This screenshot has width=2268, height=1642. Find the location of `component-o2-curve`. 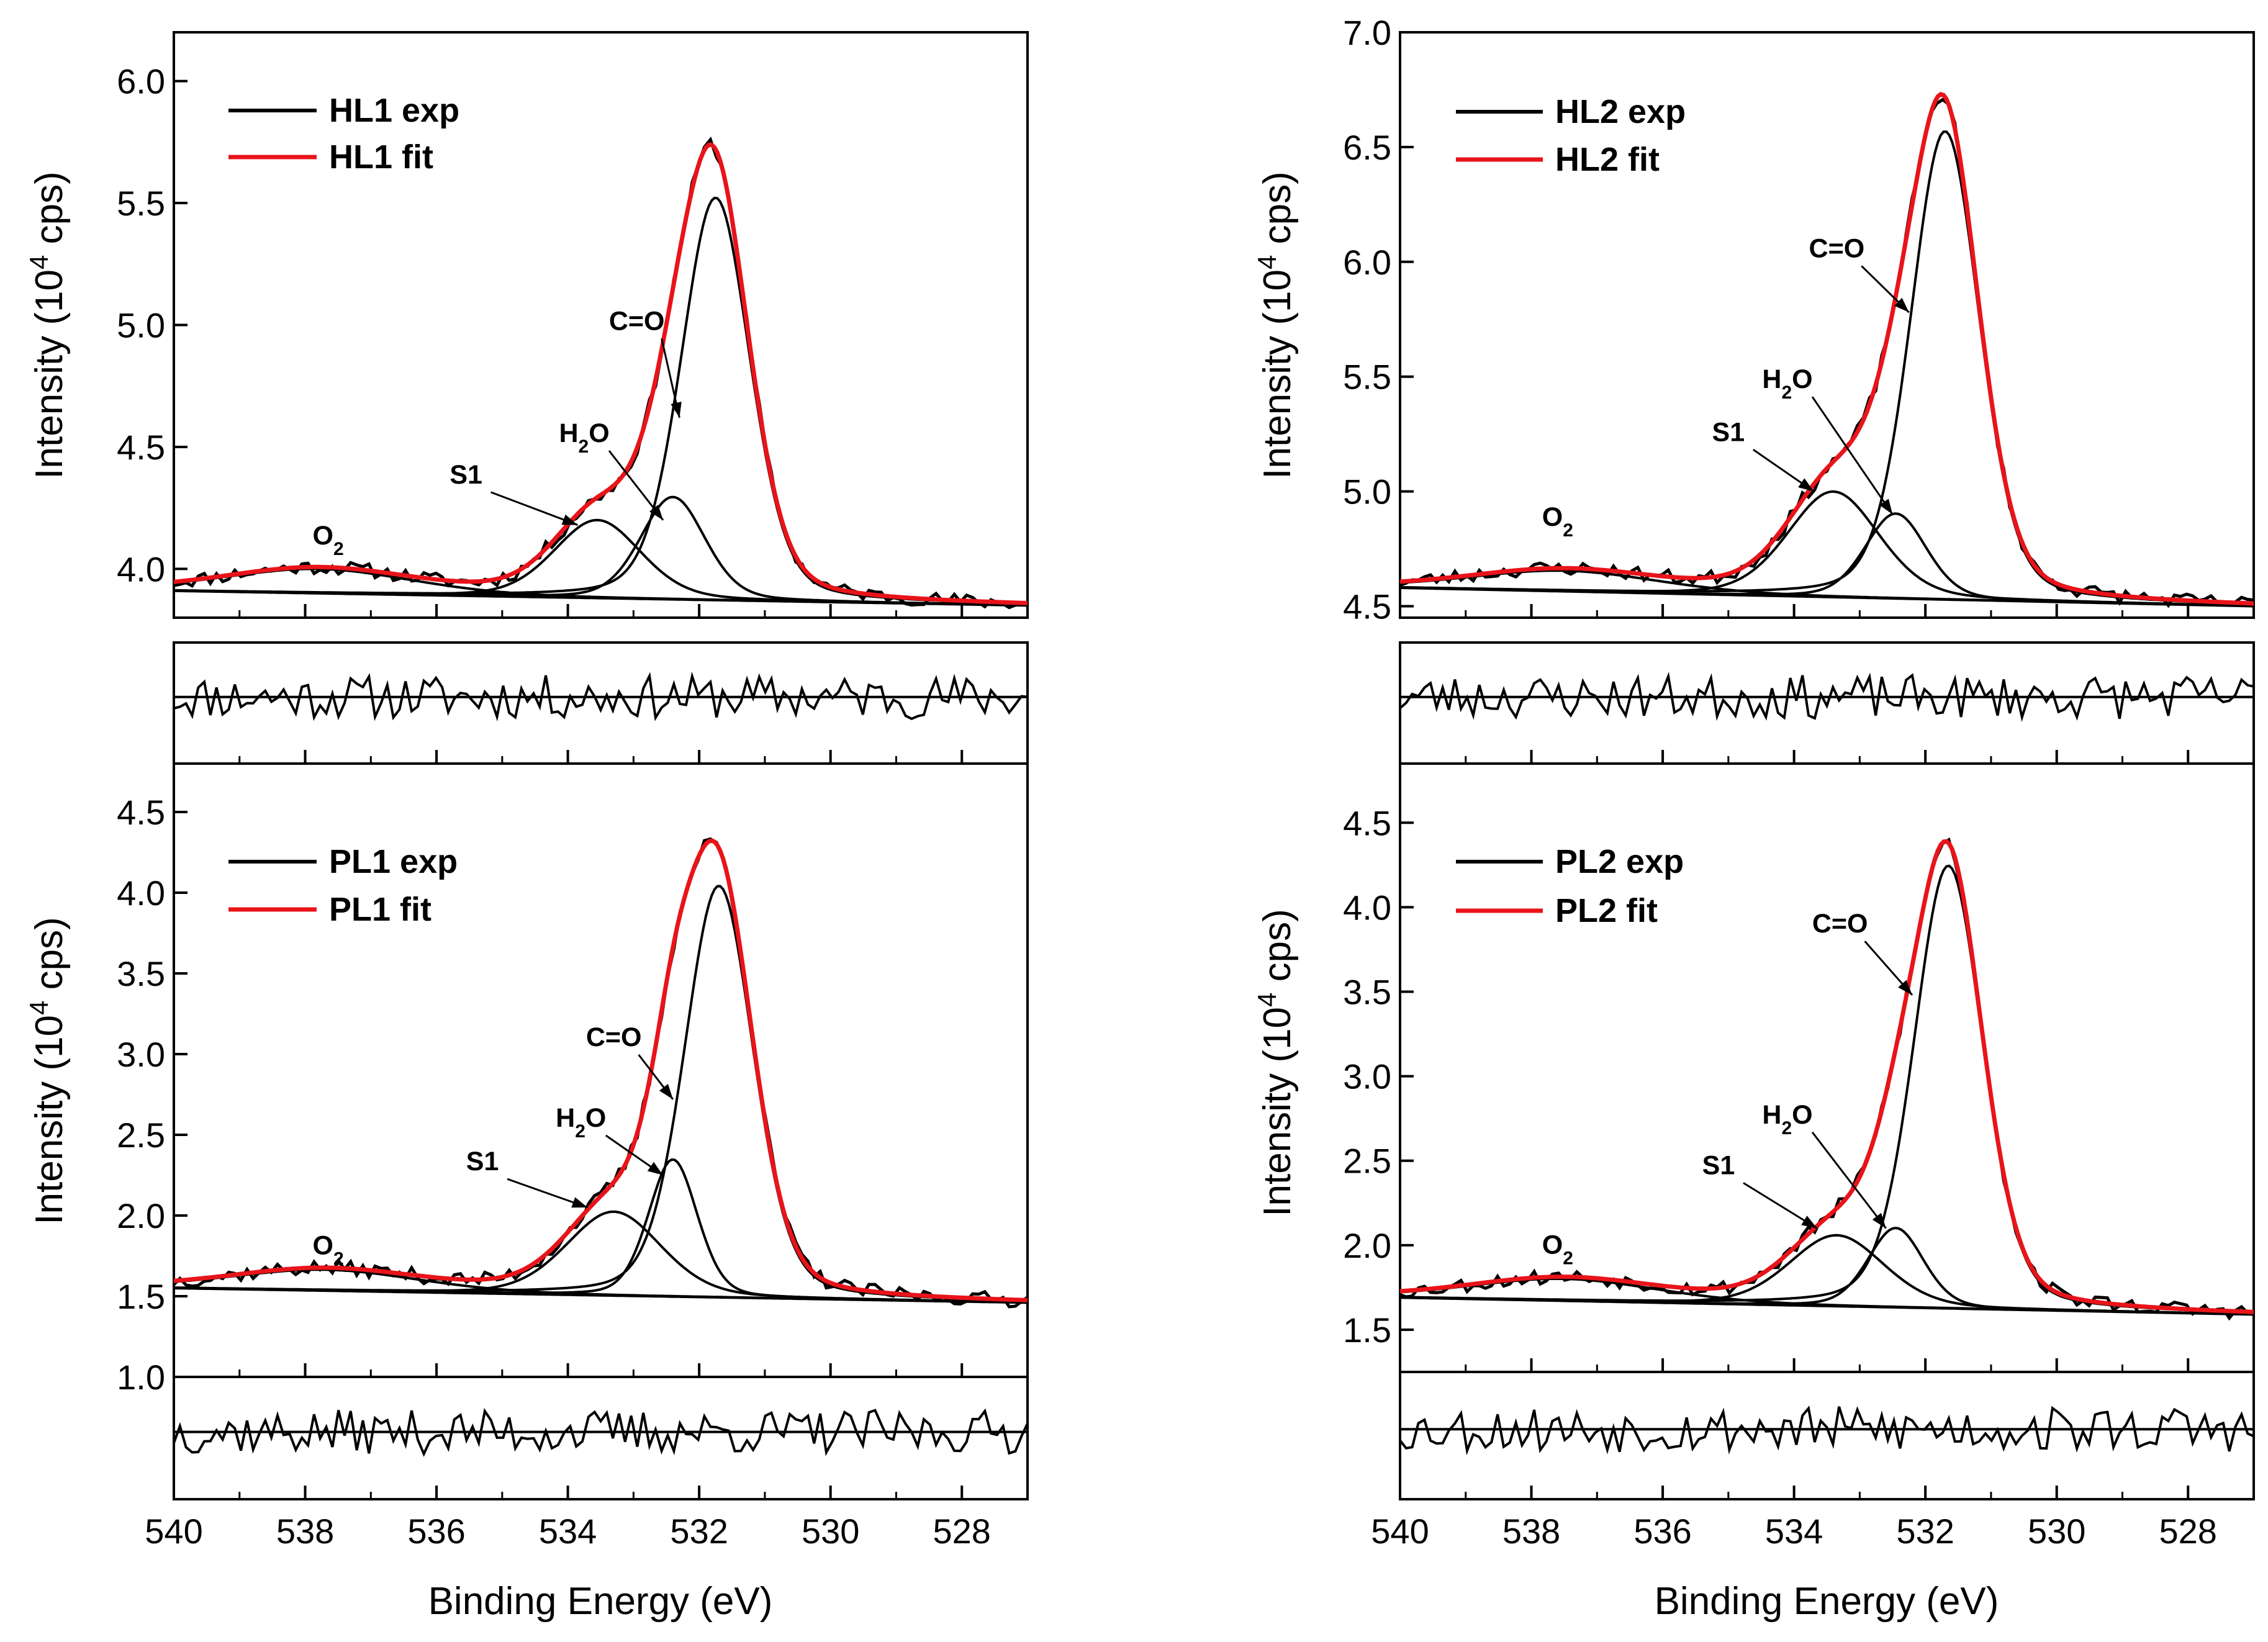

component-o2-curve is located at coordinates (1826, 1297).